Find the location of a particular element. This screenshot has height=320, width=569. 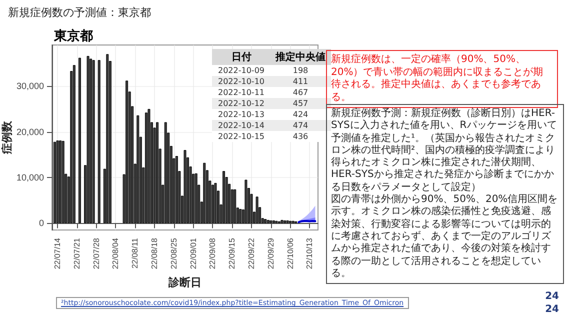

x-tick-label: 22/10/06 is located at coordinates (290, 253).